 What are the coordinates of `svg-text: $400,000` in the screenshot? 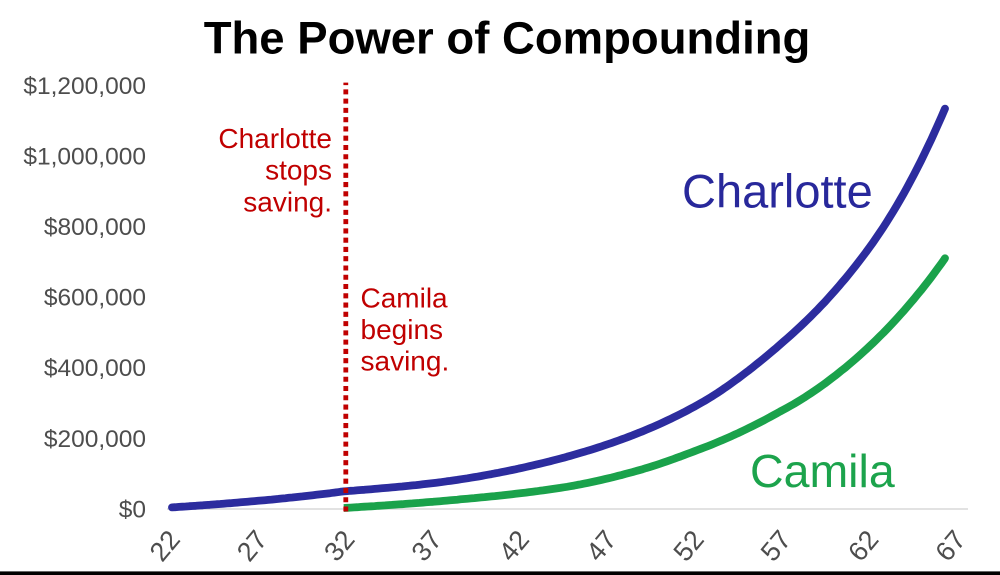 It's located at (95, 368).